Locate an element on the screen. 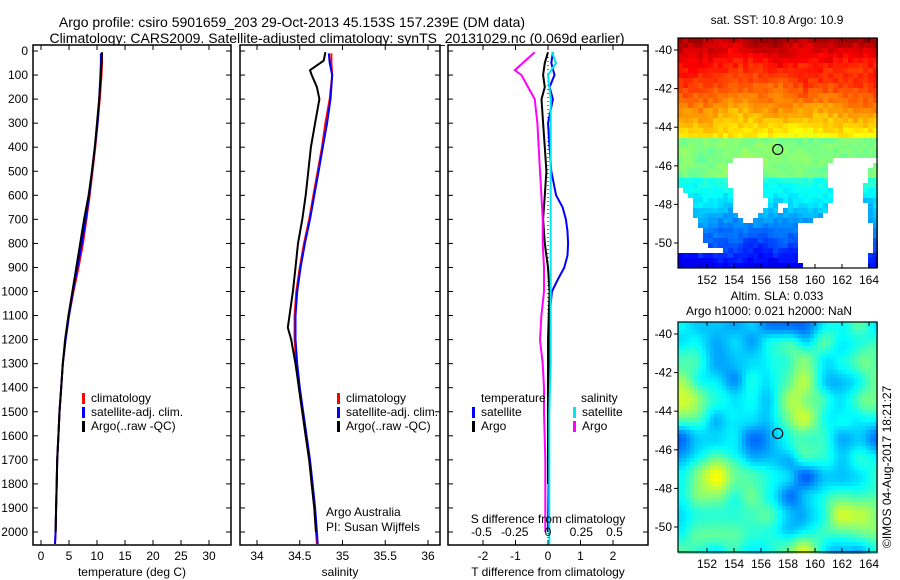  lon-tick-label: 160 is located at coordinates (815, 280).